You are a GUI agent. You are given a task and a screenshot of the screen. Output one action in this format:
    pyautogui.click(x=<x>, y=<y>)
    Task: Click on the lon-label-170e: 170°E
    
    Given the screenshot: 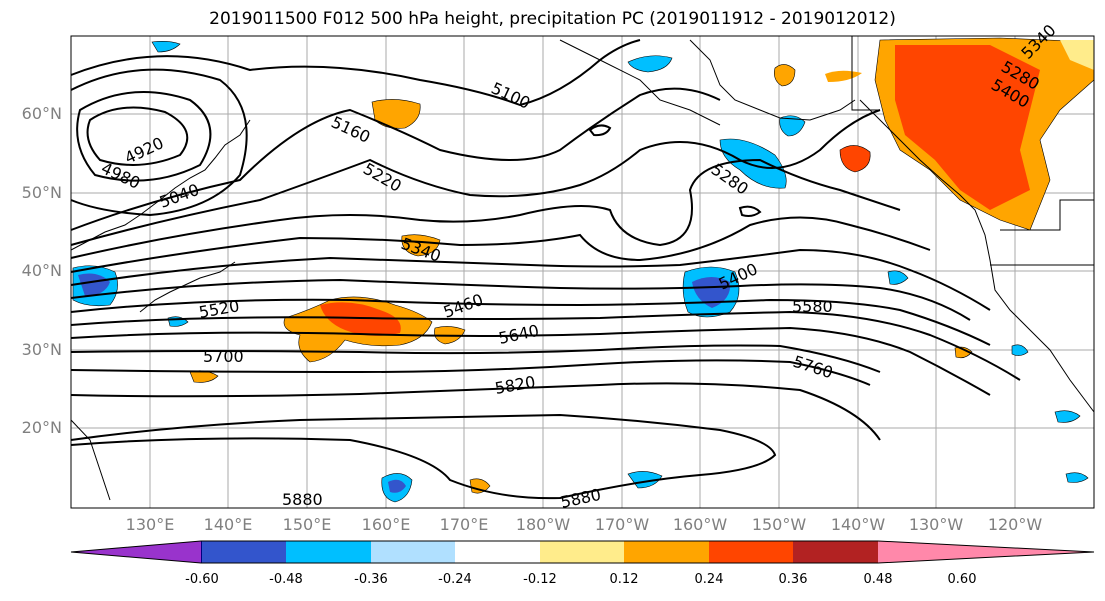 What is the action you would take?
    pyautogui.click(x=464, y=524)
    